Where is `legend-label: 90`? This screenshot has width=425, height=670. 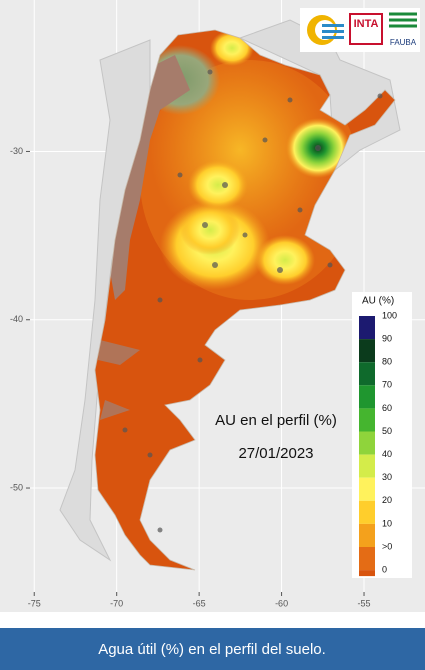
legend-label: 90 is located at coordinates (387, 338).